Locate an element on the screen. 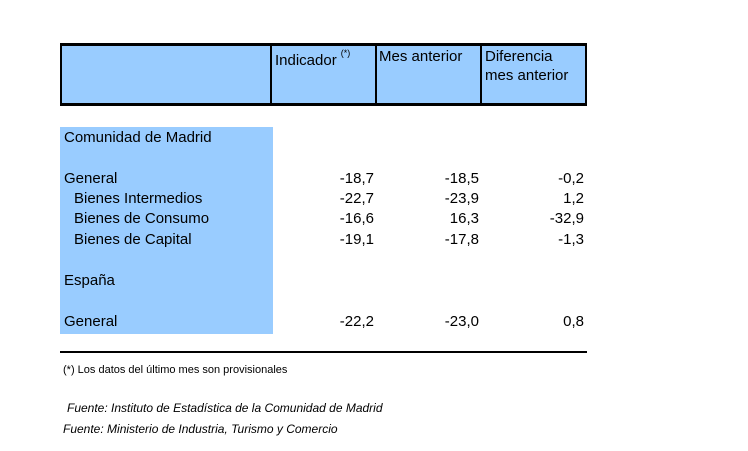  header-indicador-footnote-mark: (*) is located at coordinates (345, 53).